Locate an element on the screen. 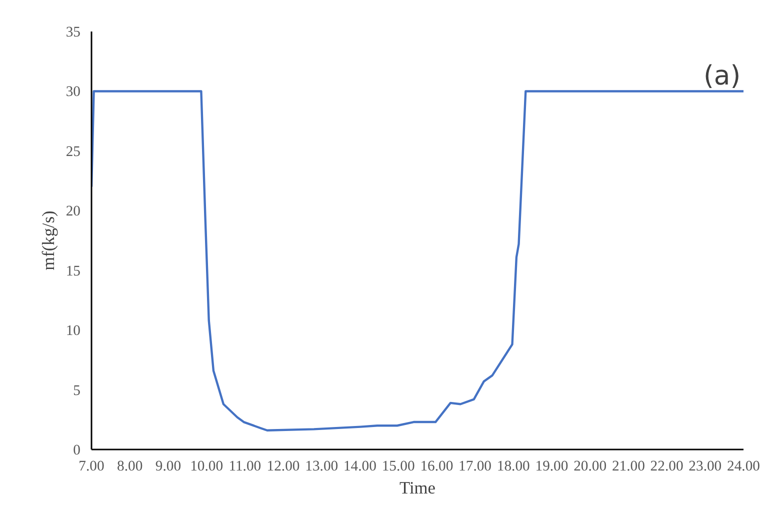 This screenshot has height=523, width=766. x-tick-label: 13.00 is located at coordinates (321, 466).